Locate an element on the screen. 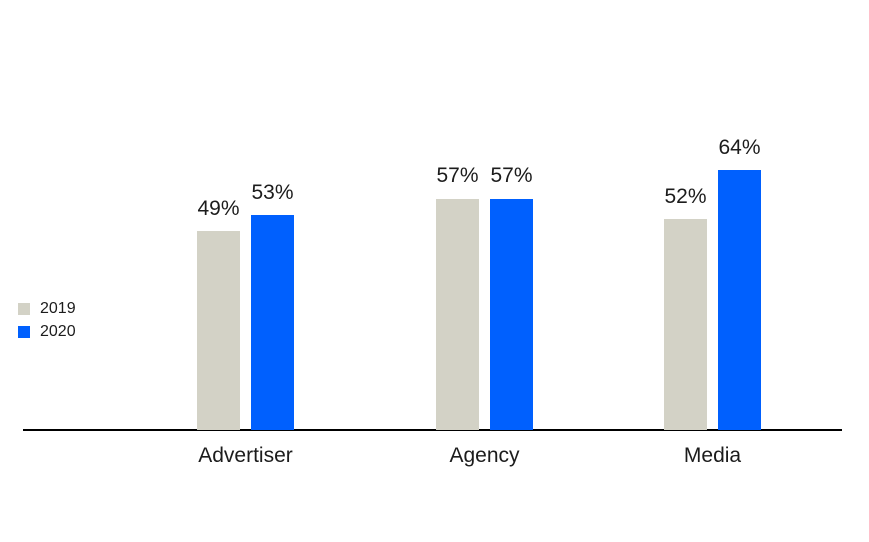 The width and height of the screenshot is (869, 542). bar-2020-advertiser is located at coordinates (272, 322).